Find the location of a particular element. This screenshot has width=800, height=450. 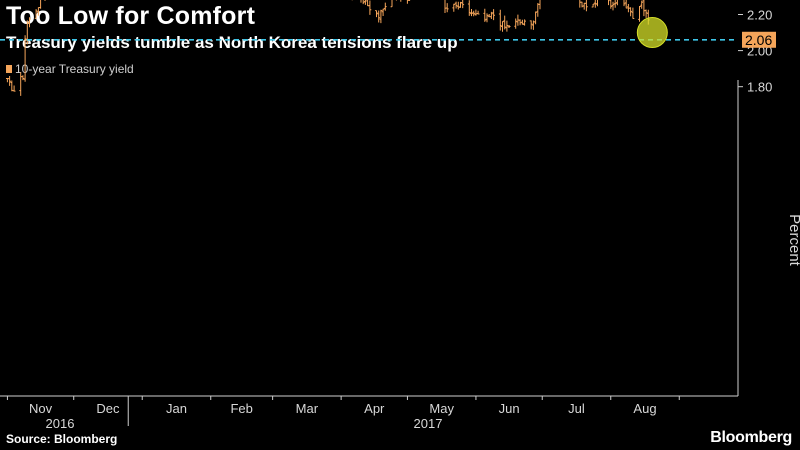

x-tick-label: Jun is located at coordinates (509, 408).